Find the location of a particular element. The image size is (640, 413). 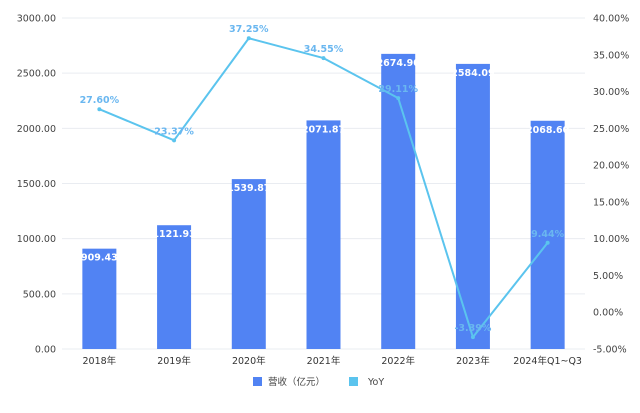

y-left-tick-label: 1500.00 is located at coordinates (36, 184).